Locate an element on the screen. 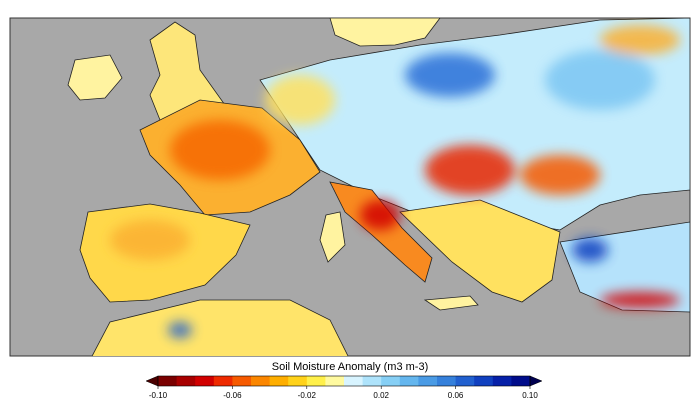 This screenshot has width=700, height=409. colorbar: -0.10 -0.06 -0.02 0.02 0.06 0.10 is located at coordinates (344, 387).